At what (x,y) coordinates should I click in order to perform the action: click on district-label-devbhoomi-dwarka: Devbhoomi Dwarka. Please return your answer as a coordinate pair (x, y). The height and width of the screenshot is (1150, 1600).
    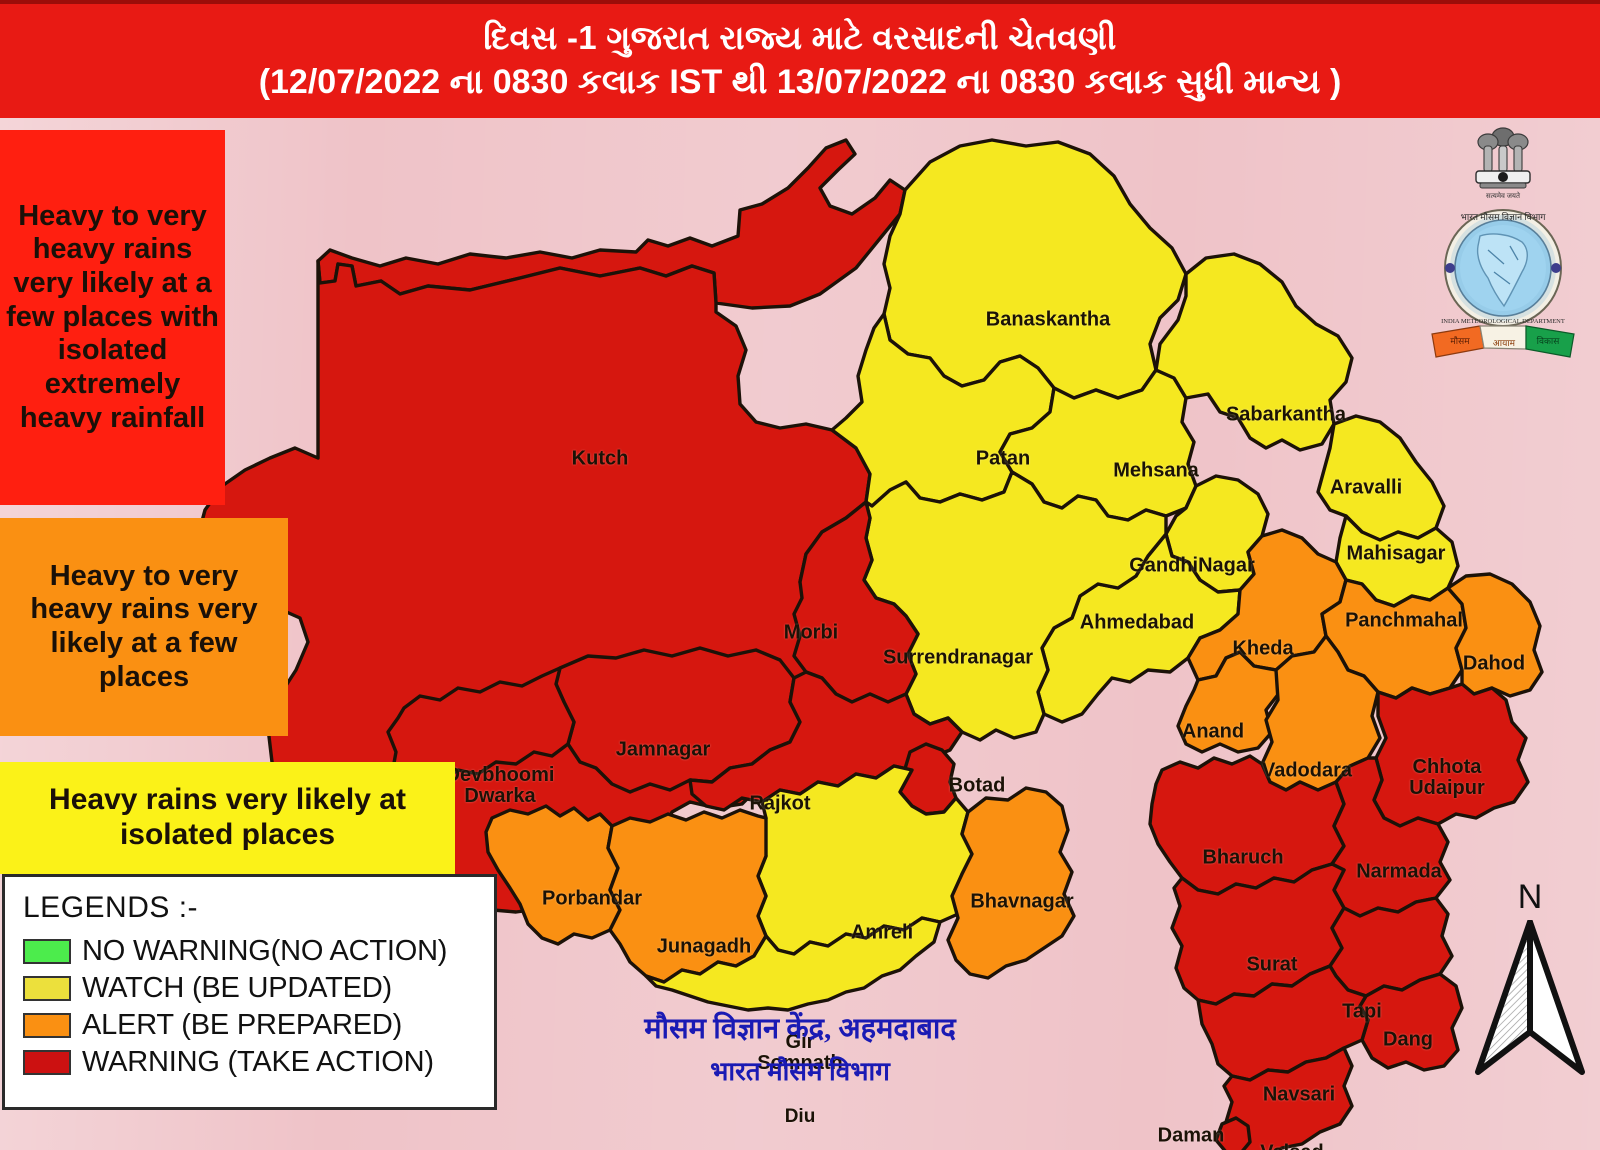
    Looking at the image, I should click on (500, 785).